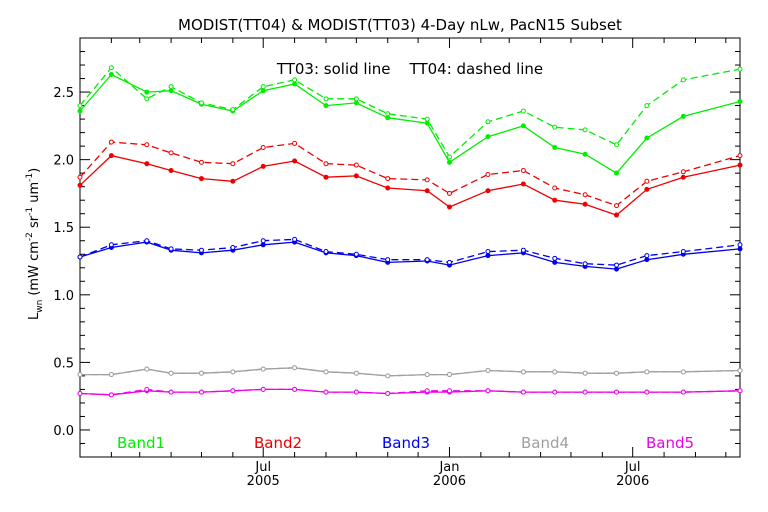  Describe the element at coordinates (34, 194) in the screenshot. I see `ylabel-um: um` at that location.